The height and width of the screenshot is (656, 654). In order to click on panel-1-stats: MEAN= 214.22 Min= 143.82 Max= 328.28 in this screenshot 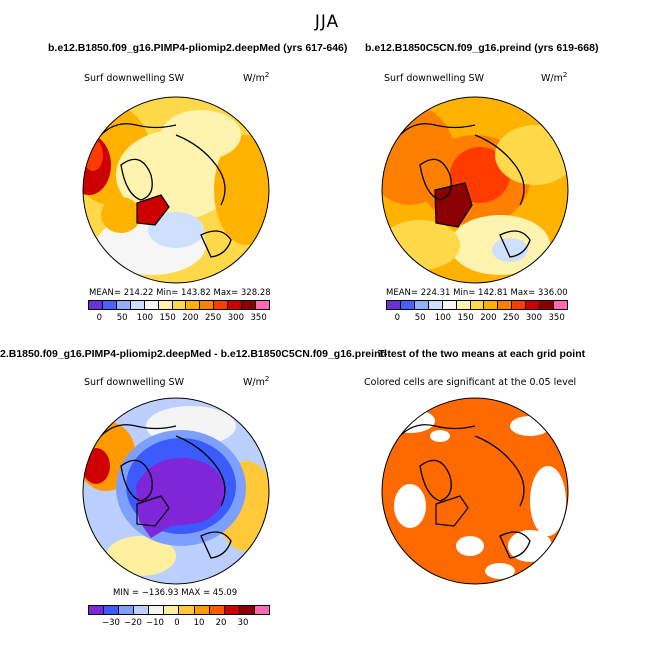, I will do `click(180, 293)`.